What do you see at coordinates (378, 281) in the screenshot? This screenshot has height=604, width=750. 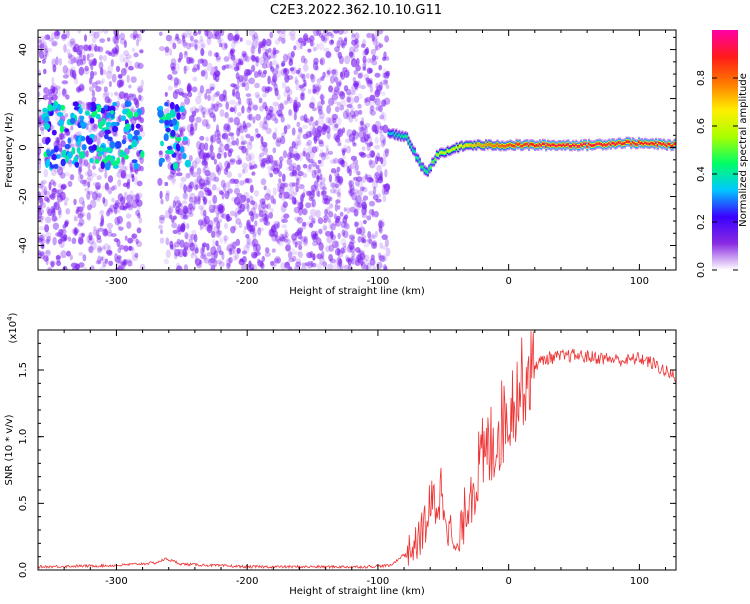 I see `x-tick-label: -100` at bounding box center [378, 281].